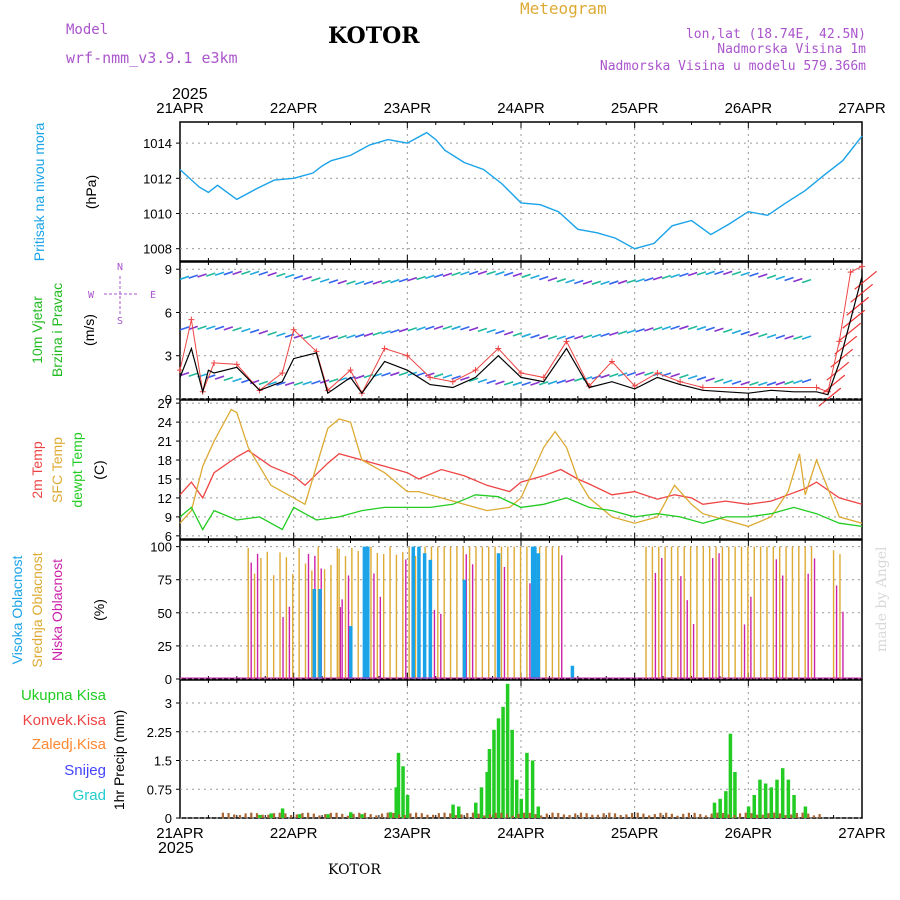  I want to click on x-tick-label-bottom: 27APR, so click(862, 833).